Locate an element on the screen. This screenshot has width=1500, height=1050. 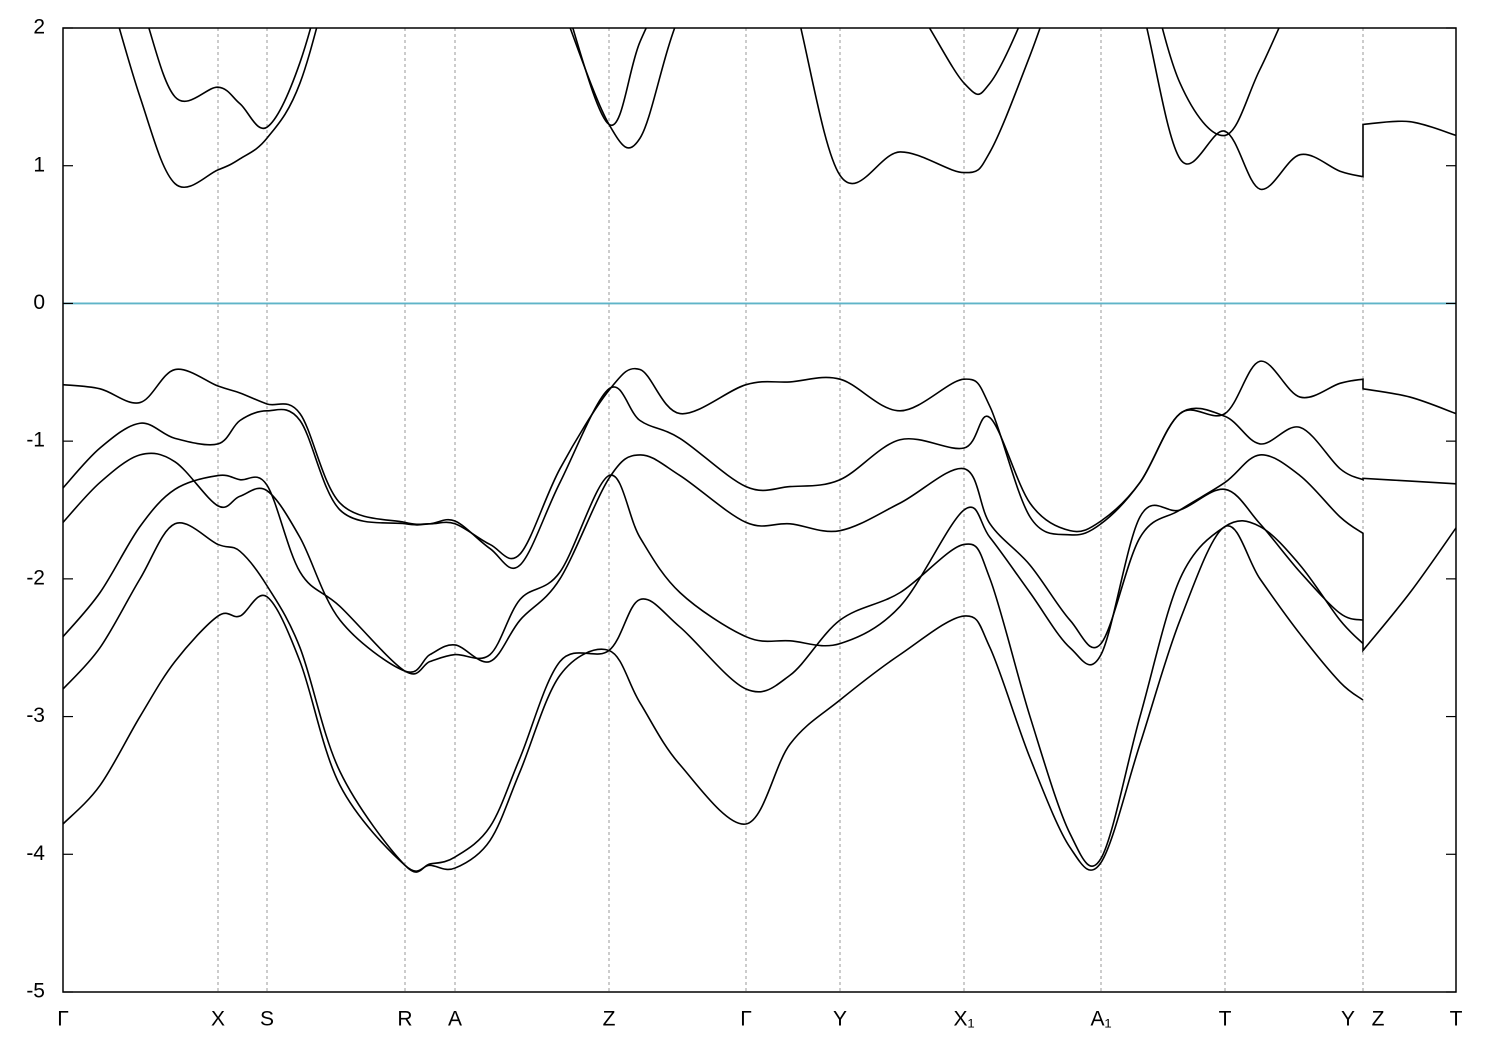
y-tick-label: 0 is located at coordinates (39, 302).